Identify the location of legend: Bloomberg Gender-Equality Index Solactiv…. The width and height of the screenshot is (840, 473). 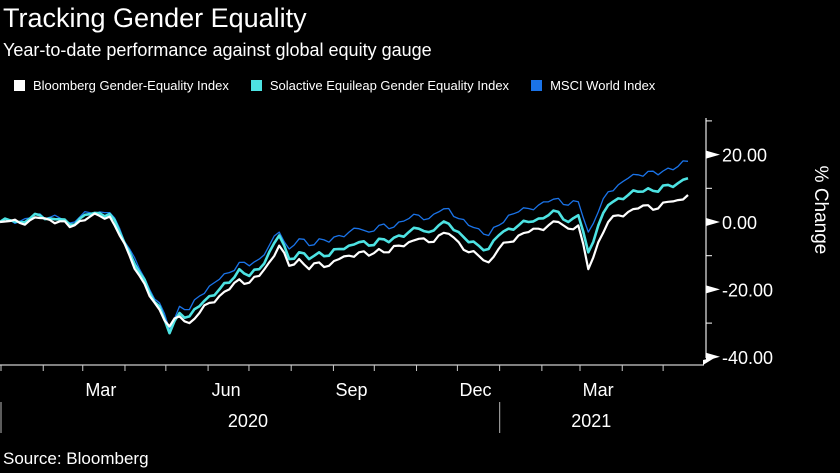
(345, 85).